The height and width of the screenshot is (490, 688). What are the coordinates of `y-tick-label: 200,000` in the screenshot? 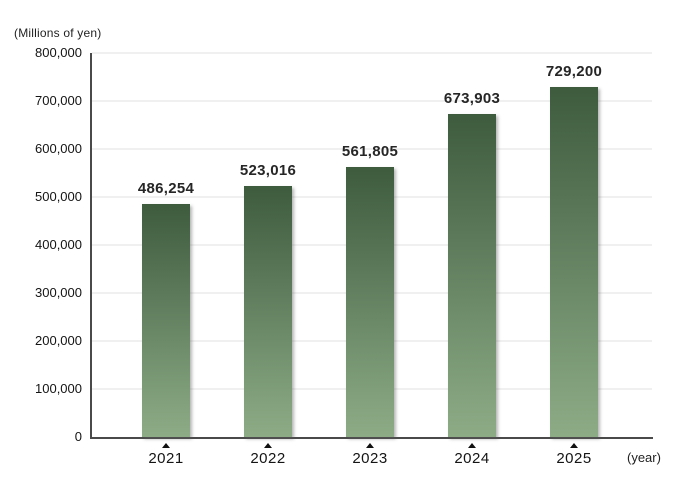 It's located at (58, 340).